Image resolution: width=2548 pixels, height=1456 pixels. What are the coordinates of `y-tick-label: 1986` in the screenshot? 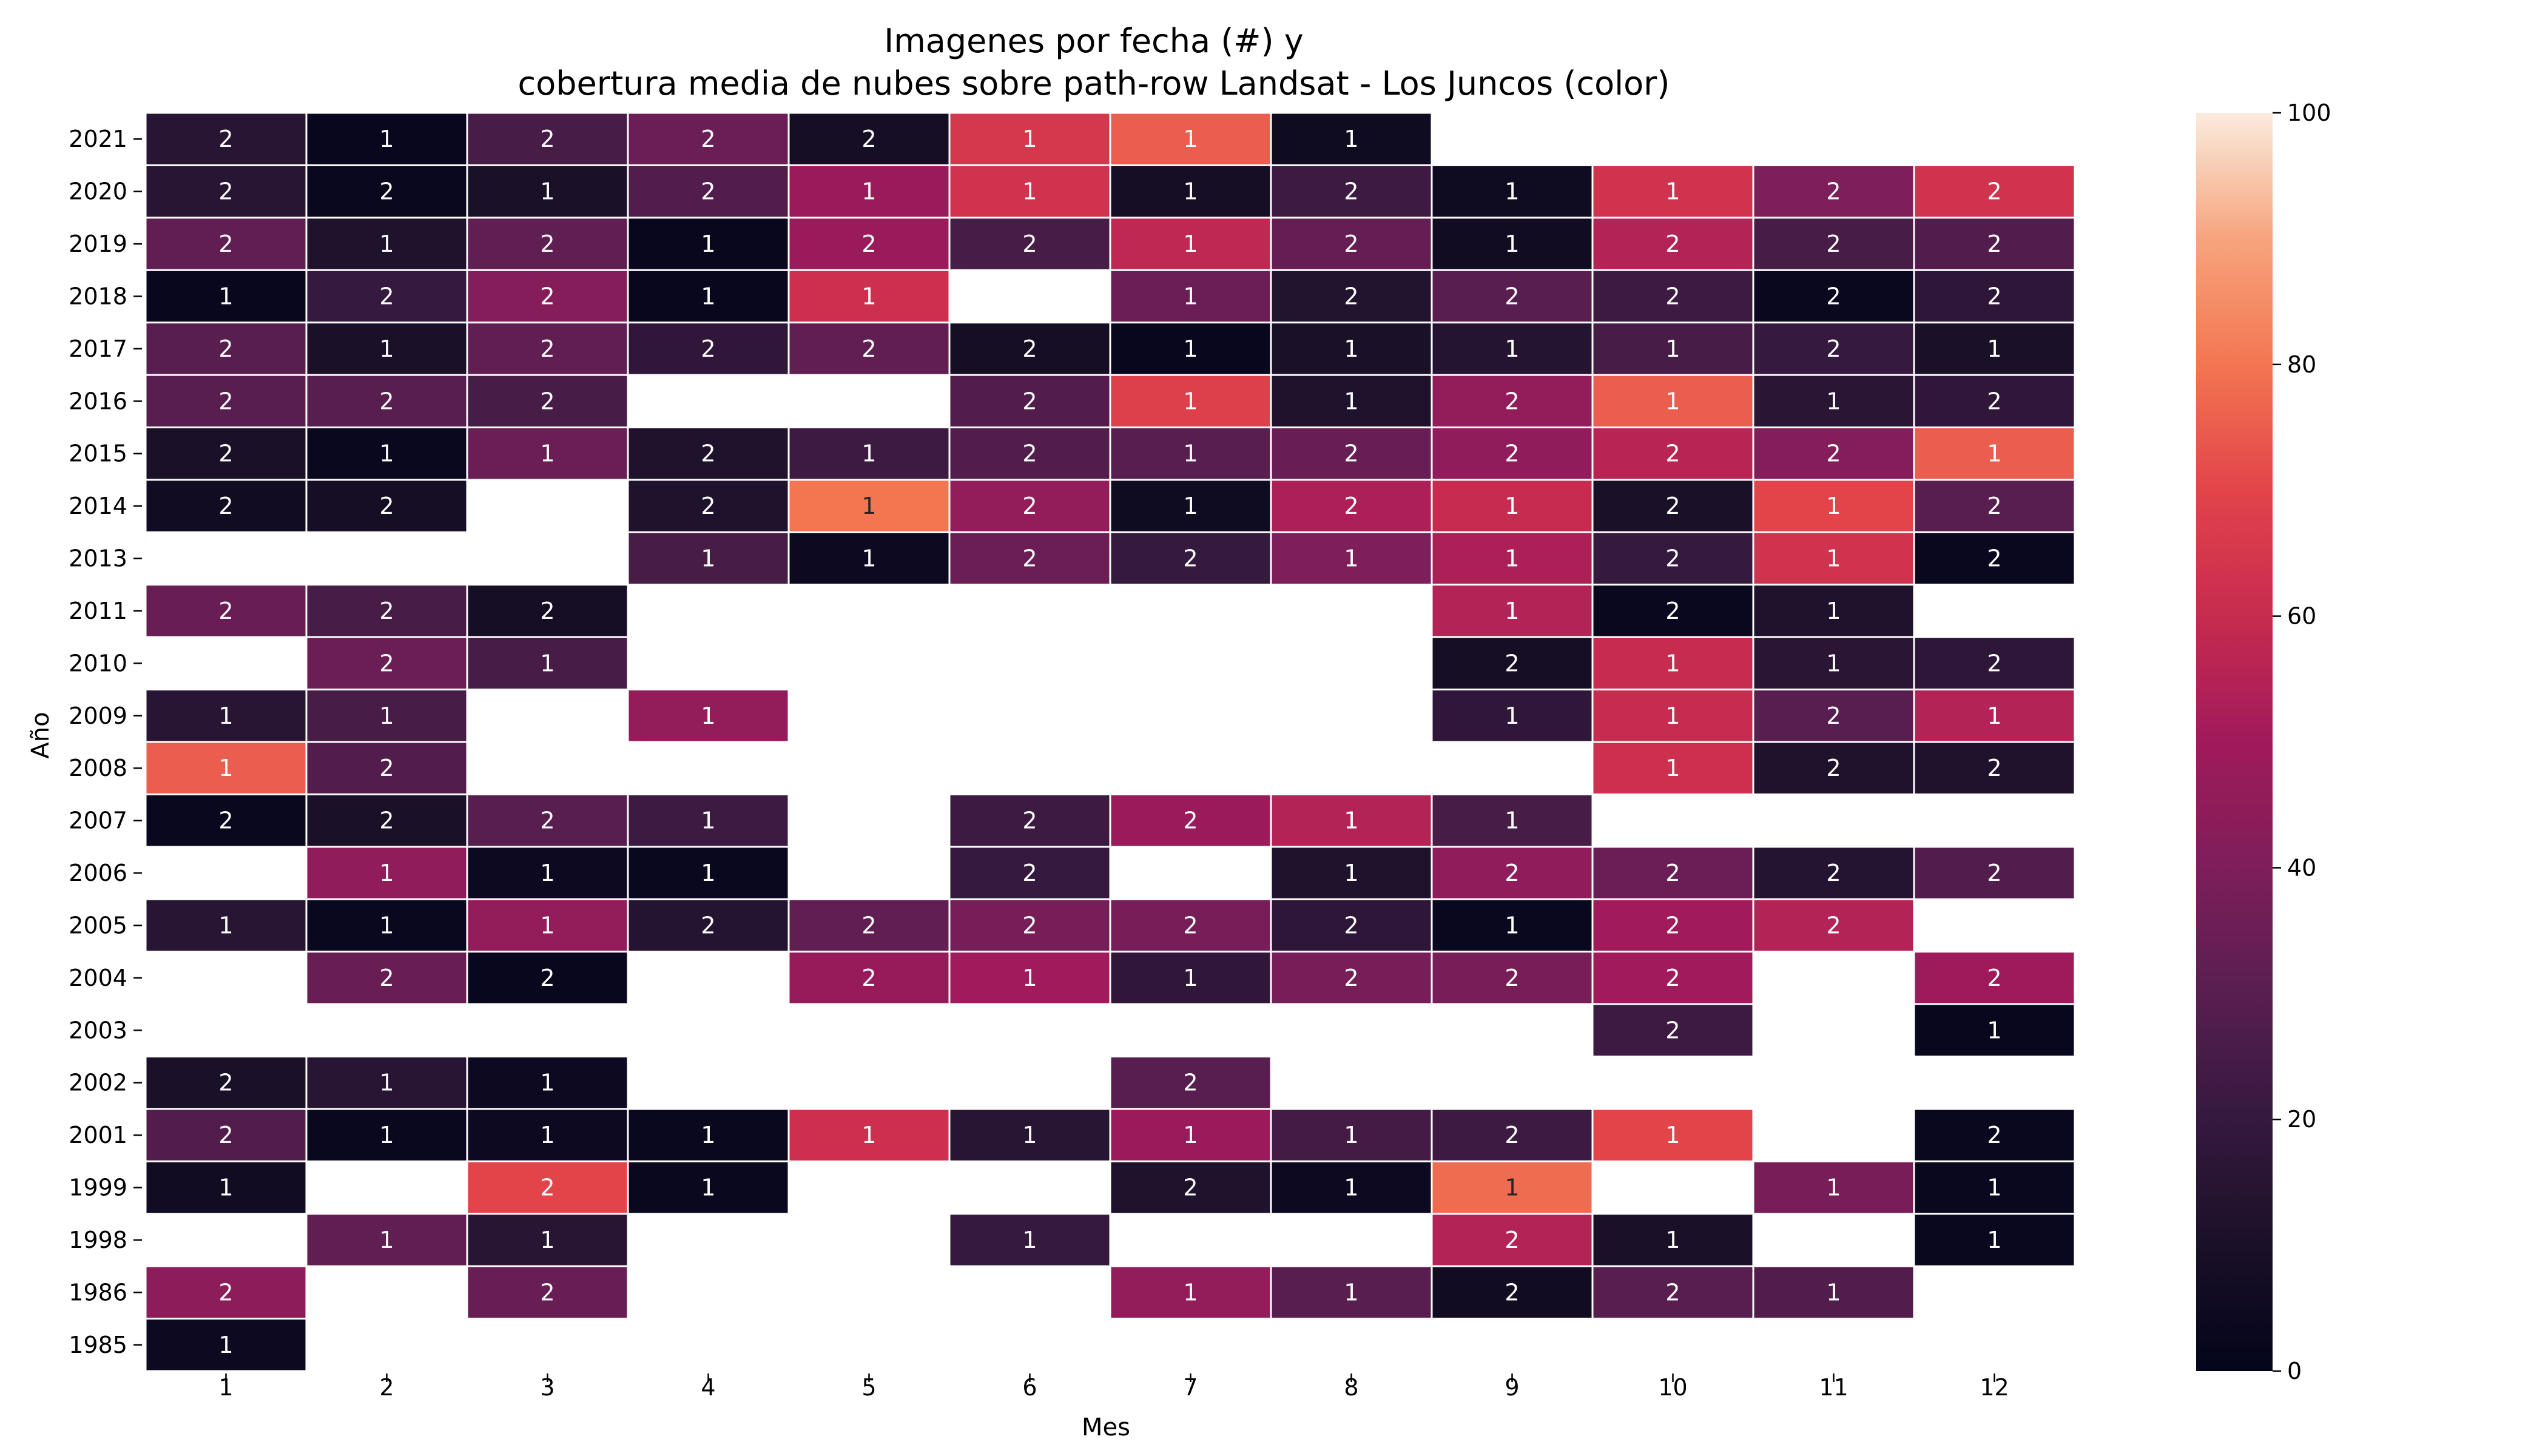 It's located at (98, 1292).